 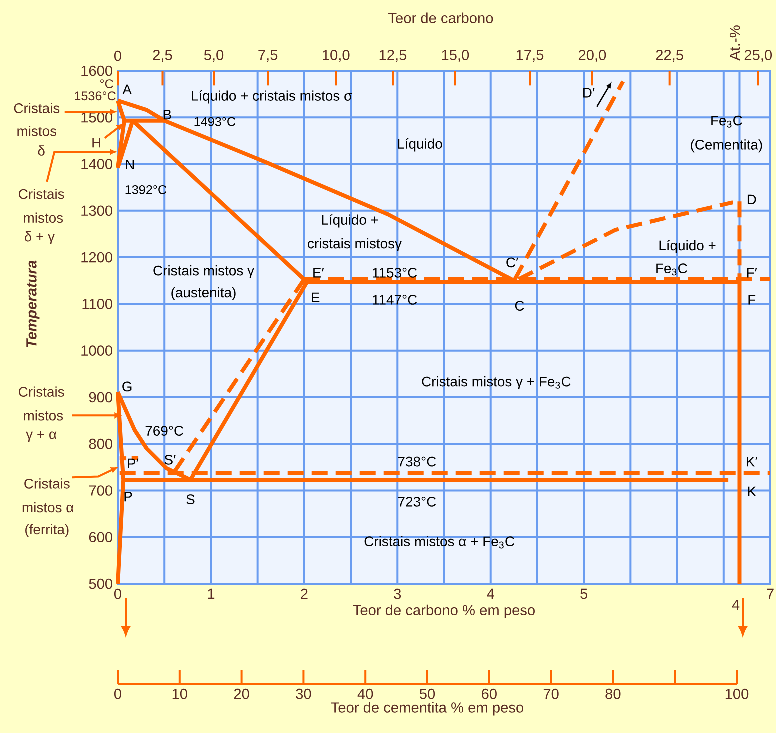 What do you see at coordinates (170, 460) in the screenshot?
I see `annotation: S′` at bounding box center [170, 460].